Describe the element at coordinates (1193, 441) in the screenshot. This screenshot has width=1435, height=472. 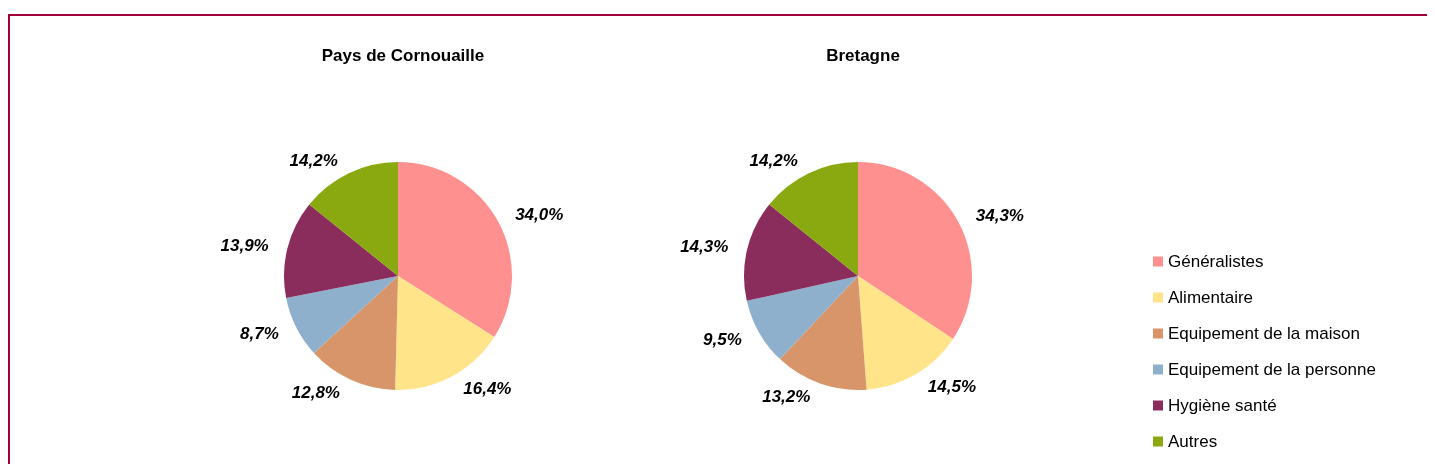
I see `legend-label: Autres` at that location.